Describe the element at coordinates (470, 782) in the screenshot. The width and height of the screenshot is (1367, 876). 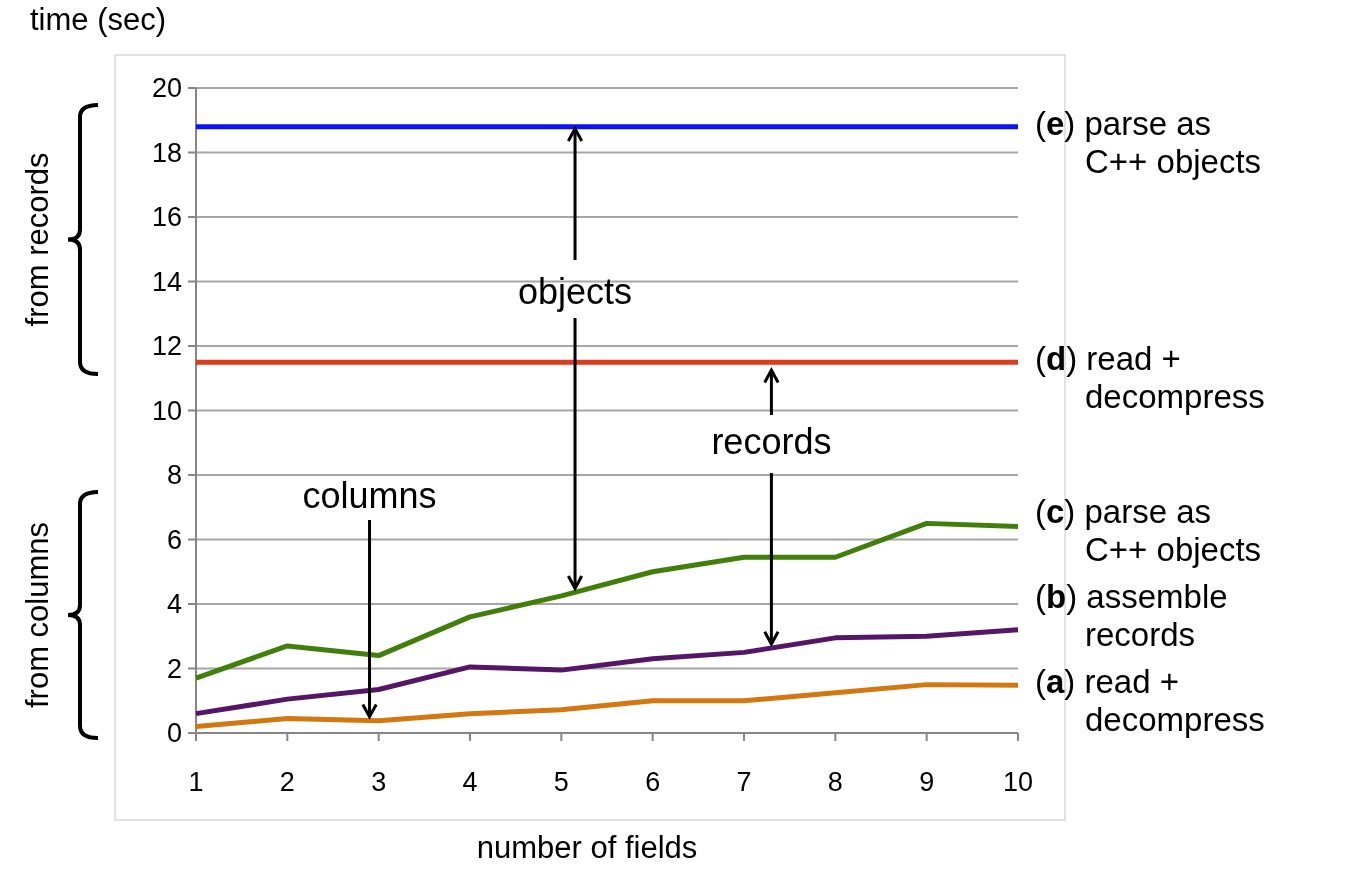
I see `x-tick-label: 4` at that location.